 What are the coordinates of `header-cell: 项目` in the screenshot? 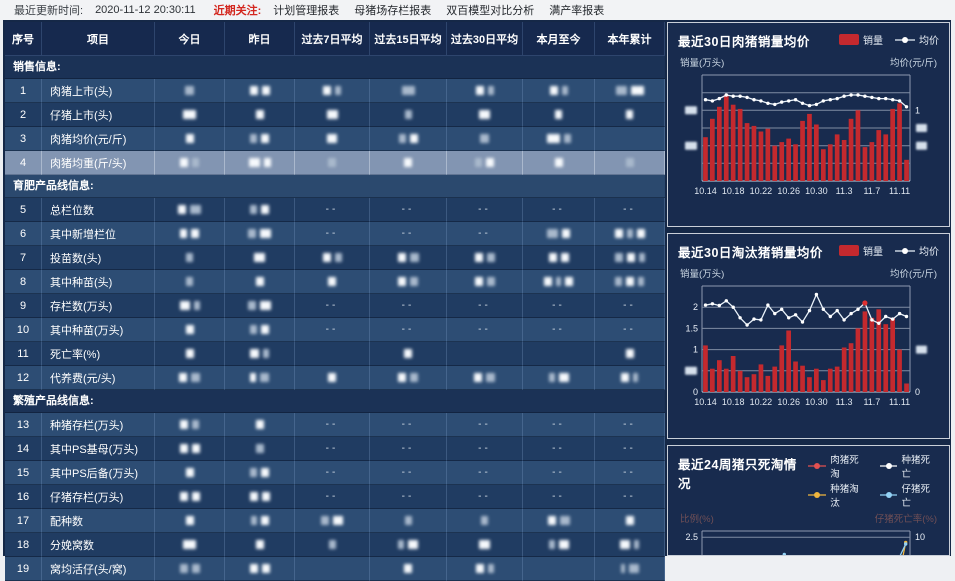 It's located at (98, 39).